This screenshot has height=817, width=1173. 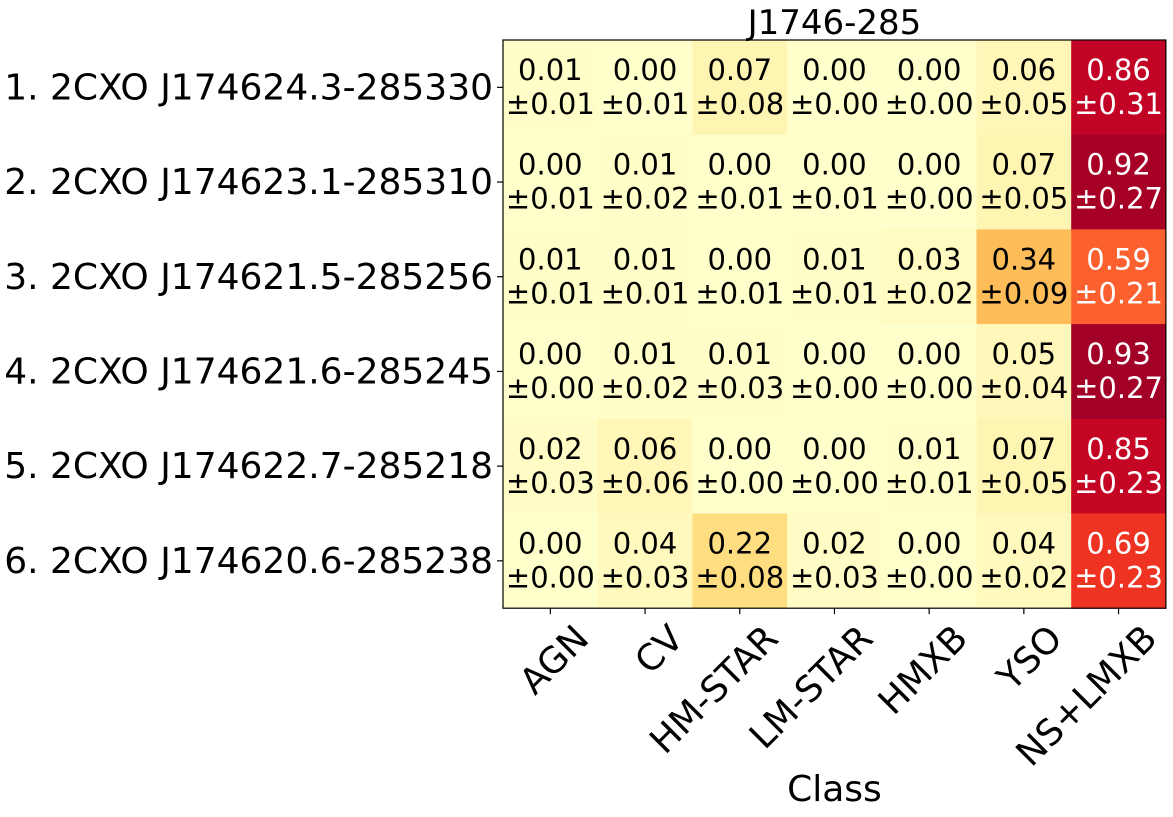 I want to click on cell-value-label: 0.85, so click(x=1118, y=449).